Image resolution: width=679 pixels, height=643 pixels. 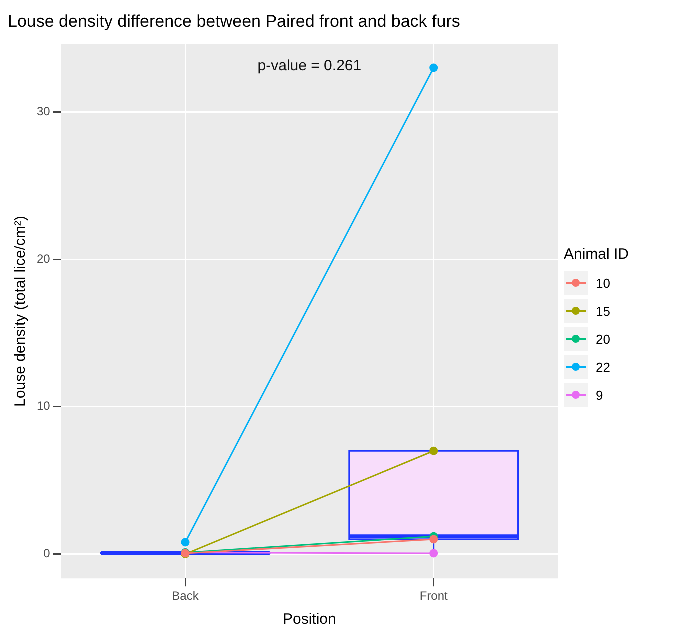 I want to click on annotation: p-value = 0.261, so click(x=310, y=66).